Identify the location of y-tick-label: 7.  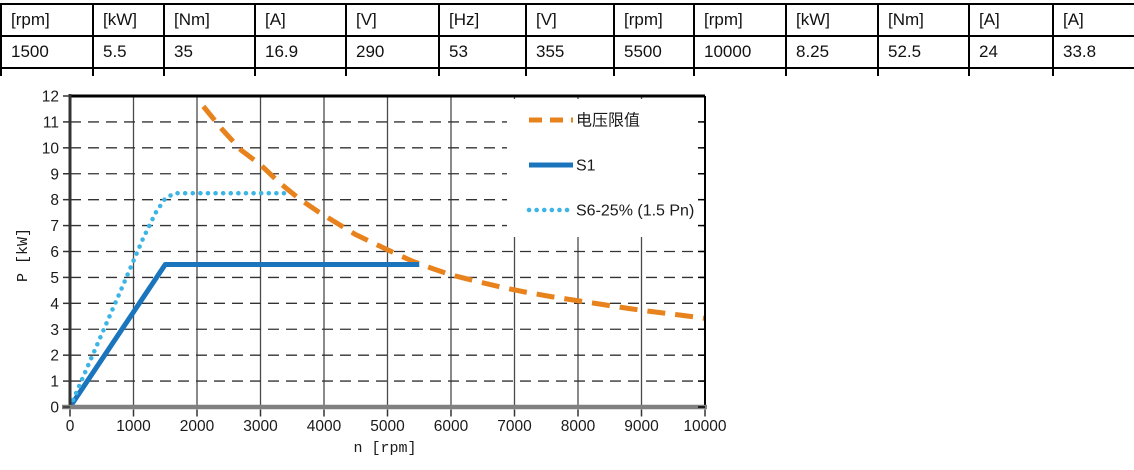
(54, 226).